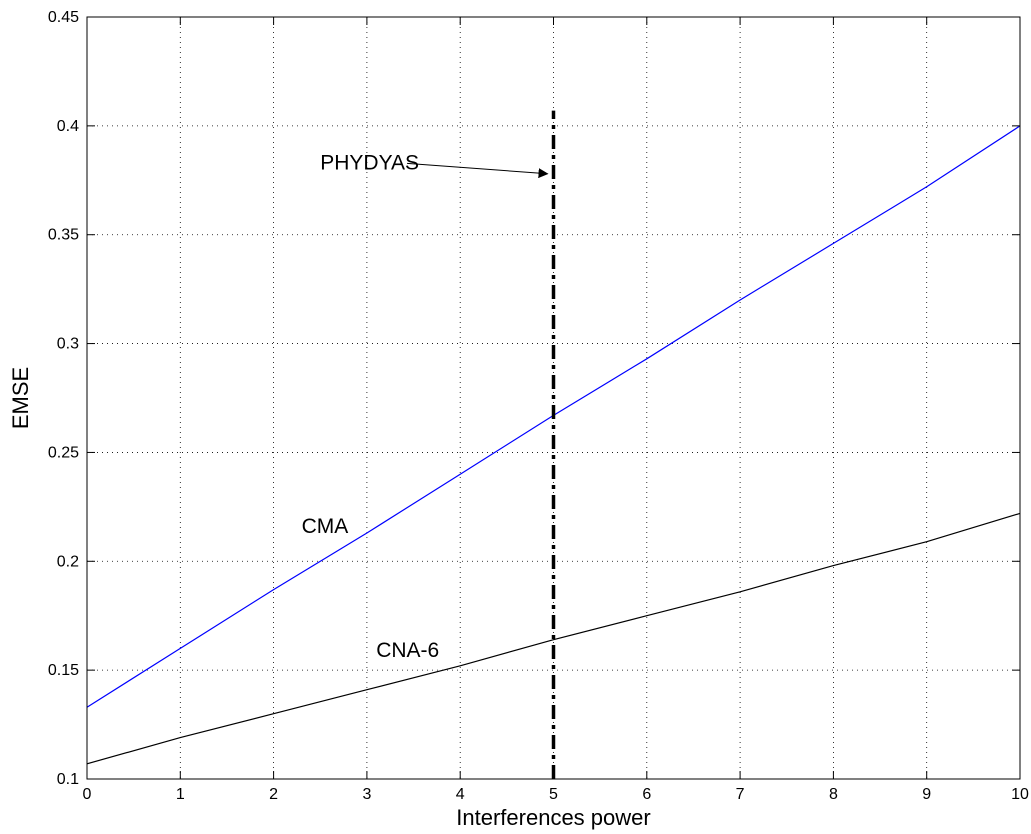 The width and height of the screenshot is (1031, 834). Describe the element at coordinates (68, 561) in the screenshot. I see `y-tick-label: 0.2` at that location.